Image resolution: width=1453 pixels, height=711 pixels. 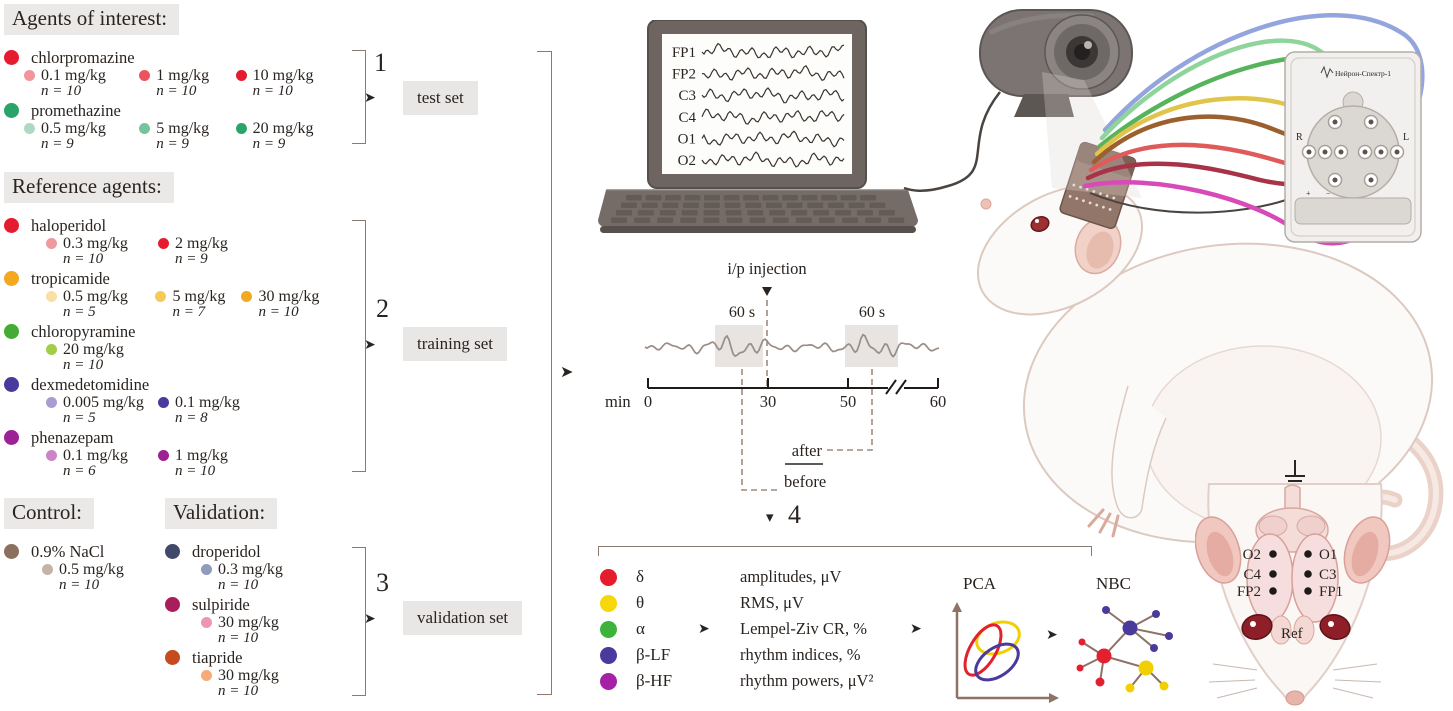 What do you see at coordinates (1092, 135) in the screenshot?
I see `webcam-light-cone` at bounding box center [1092, 135].